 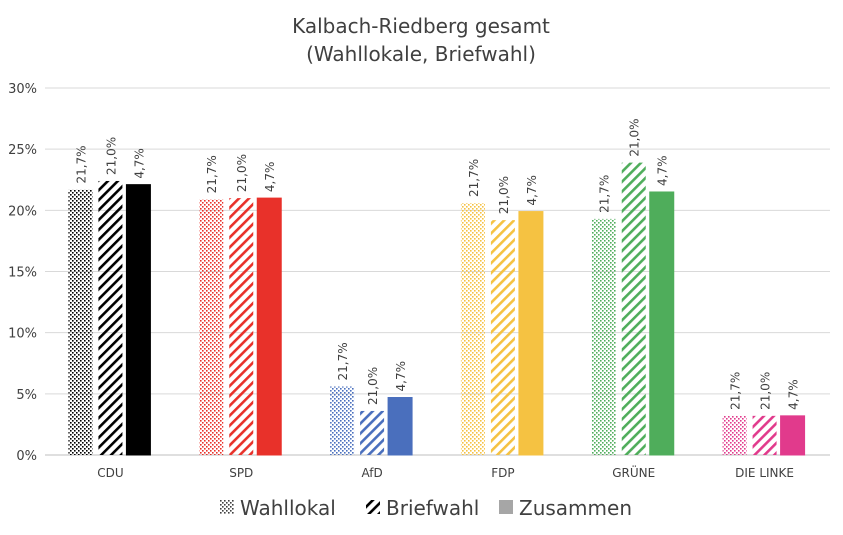 What do you see at coordinates (575, 508) in the screenshot?
I see `legend-label: Zusammen` at bounding box center [575, 508].